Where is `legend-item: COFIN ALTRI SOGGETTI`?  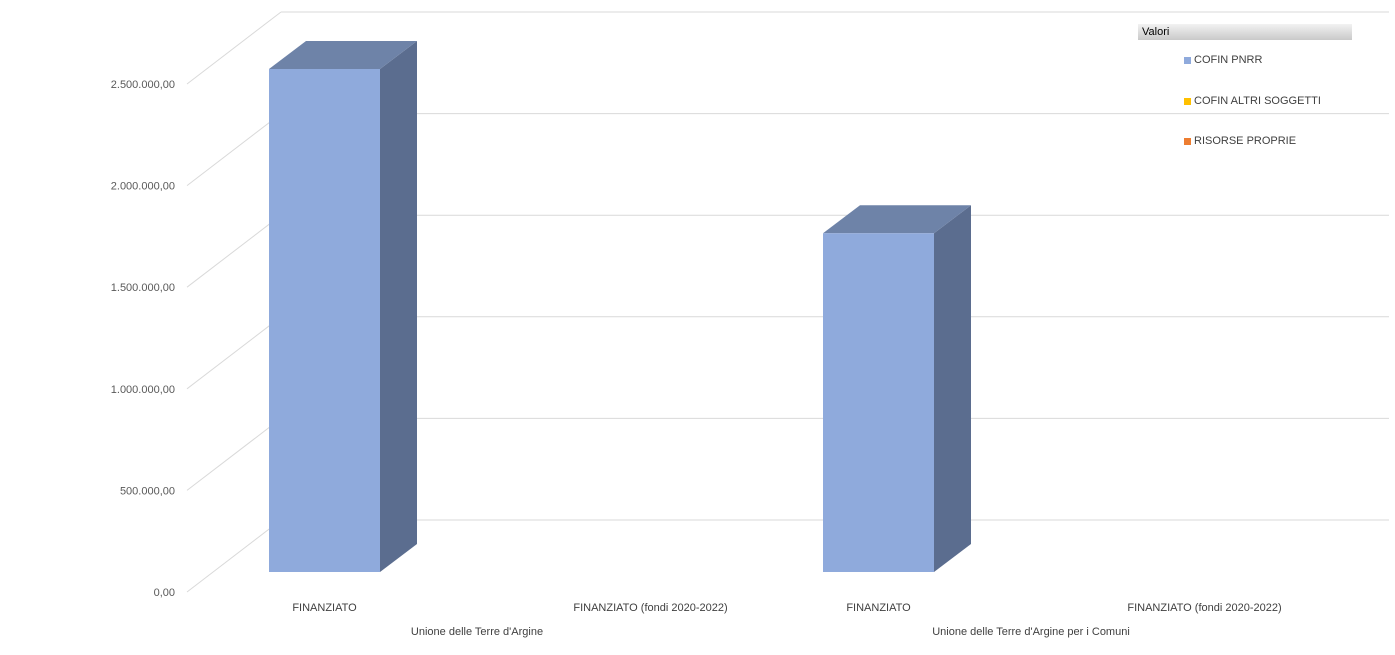 legend-item: COFIN ALTRI SOGGETTI is located at coordinates (1252, 115).